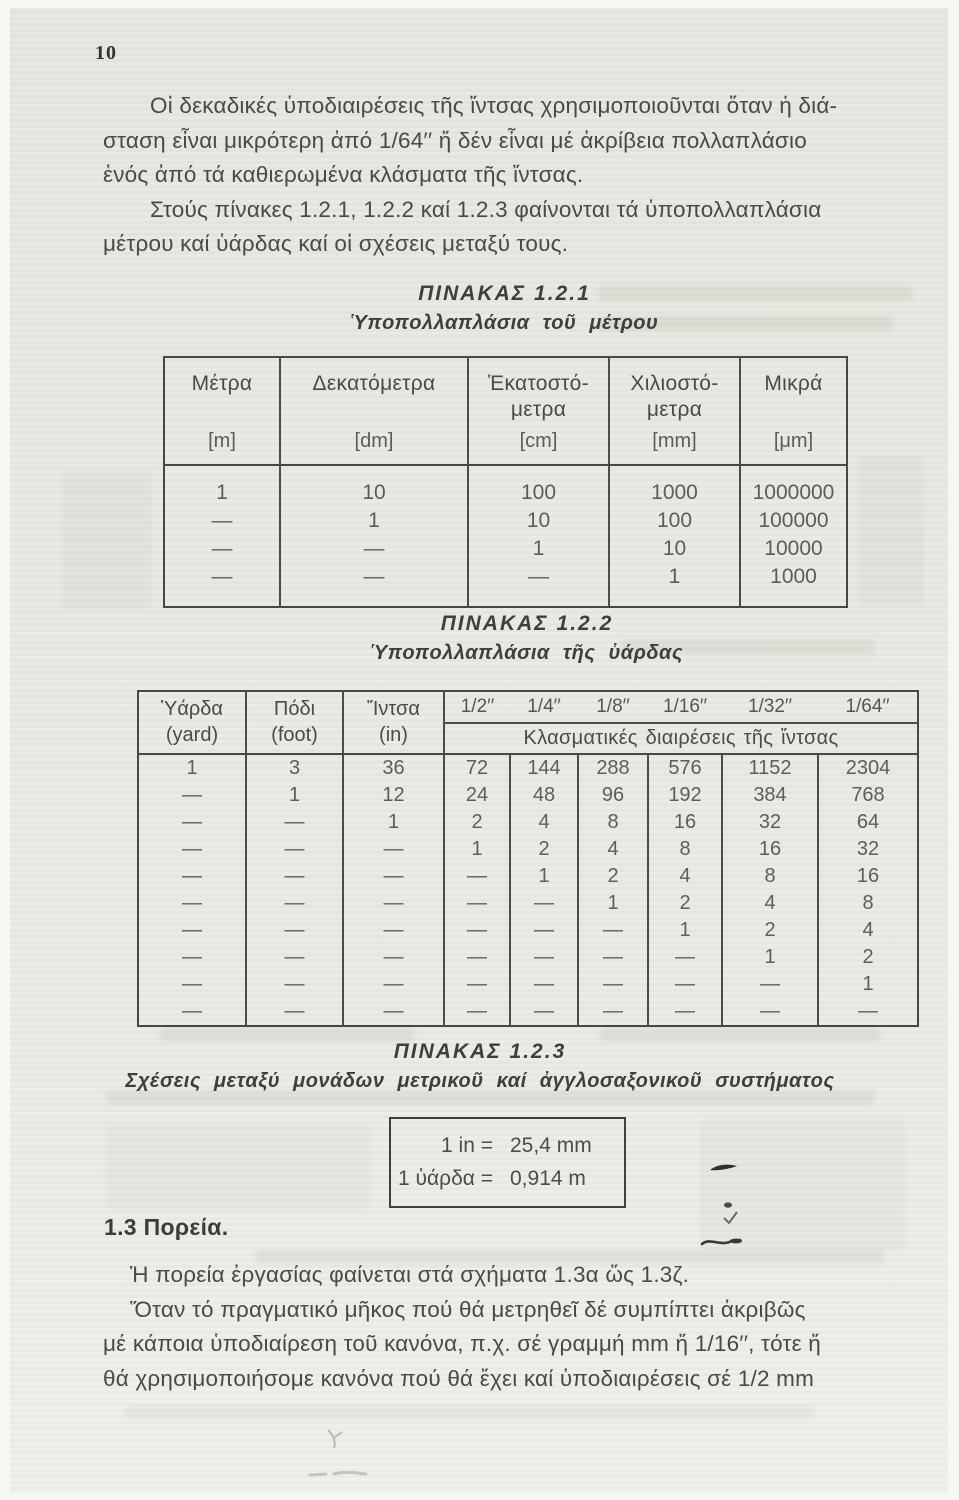 The image size is (959, 1500). Describe the element at coordinates (166, 1227) in the screenshot. I see `section-heading: 1.3 Πορεία.` at that location.